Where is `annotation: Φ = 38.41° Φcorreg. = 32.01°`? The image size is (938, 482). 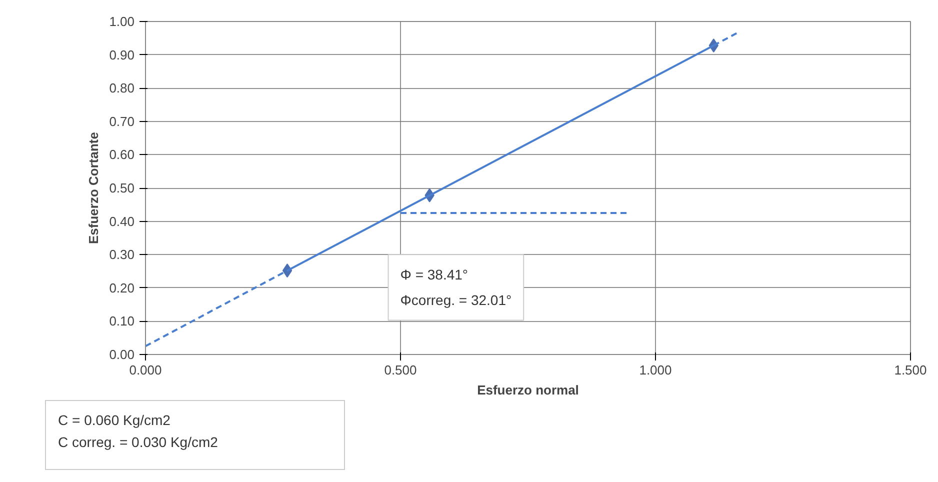
annotation: Φ = 38.41° Φcorreg. = 32.01° is located at coordinates (456, 287).